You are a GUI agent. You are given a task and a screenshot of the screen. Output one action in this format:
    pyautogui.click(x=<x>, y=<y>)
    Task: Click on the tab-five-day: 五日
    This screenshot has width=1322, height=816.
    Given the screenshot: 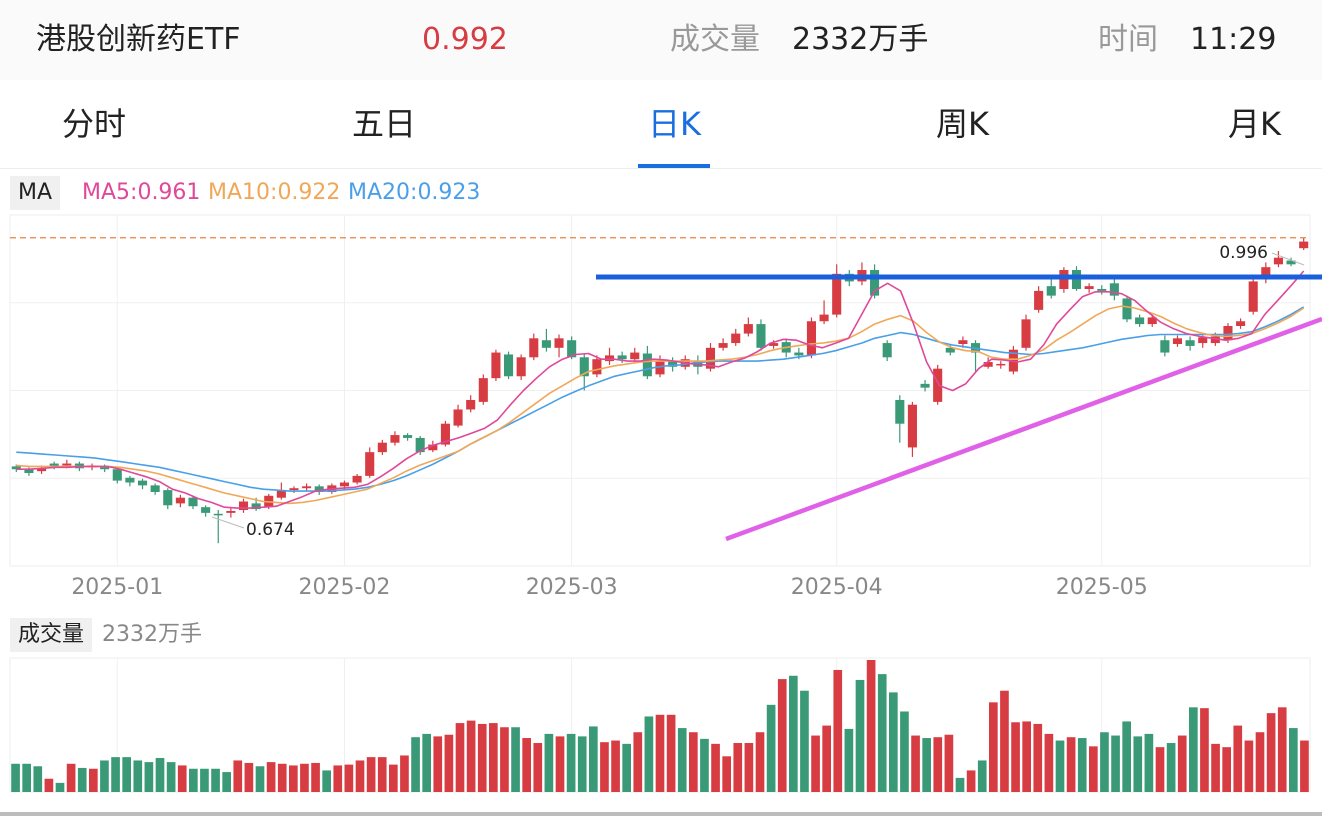 What is the action you would take?
    pyautogui.click(x=384, y=124)
    